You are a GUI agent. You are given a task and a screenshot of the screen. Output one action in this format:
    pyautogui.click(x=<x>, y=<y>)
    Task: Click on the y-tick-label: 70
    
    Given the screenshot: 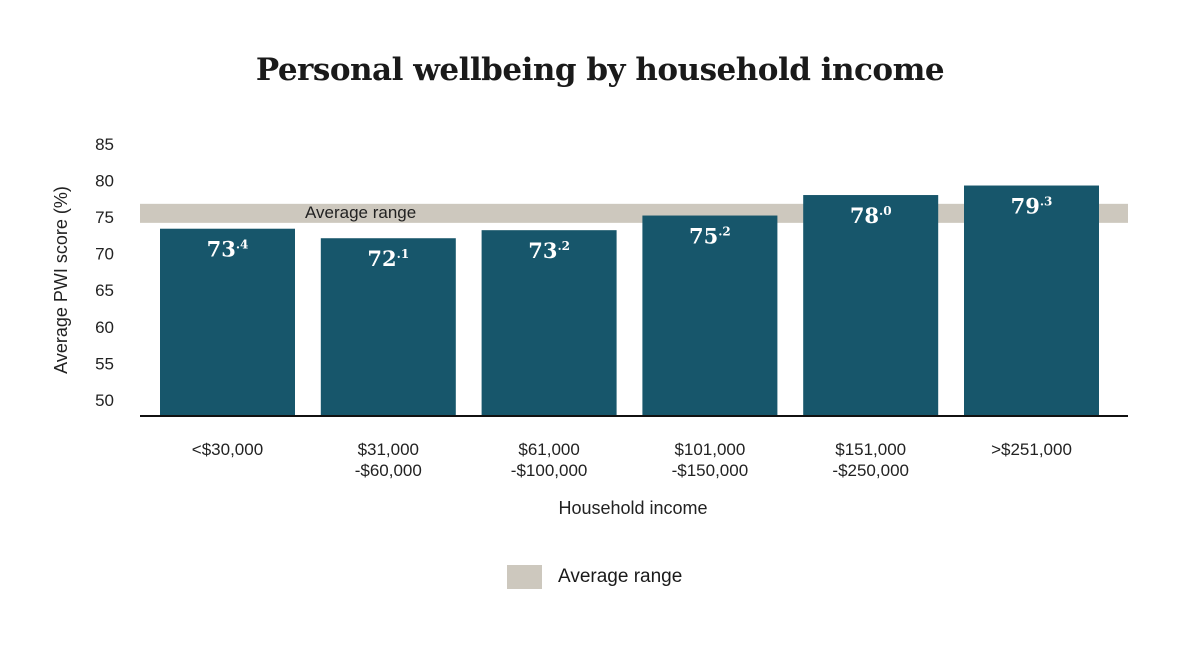 What is the action you would take?
    pyautogui.click(x=104, y=254)
    